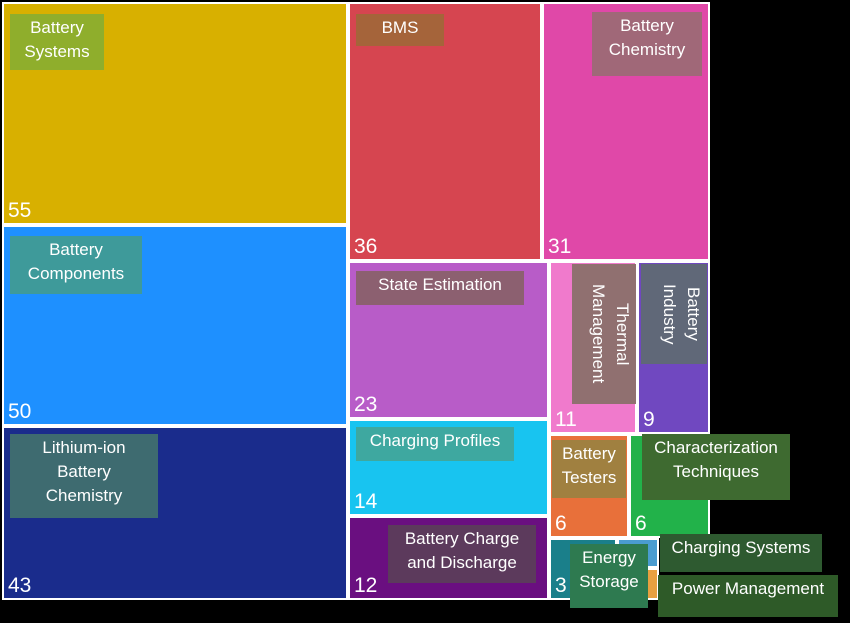 This screenshot has width=850, height=623. What do you see at coordinates (435, 444) in the screenshot?
I see `tile-category-label: Charging Profiles` at bounding box center [435, 444].